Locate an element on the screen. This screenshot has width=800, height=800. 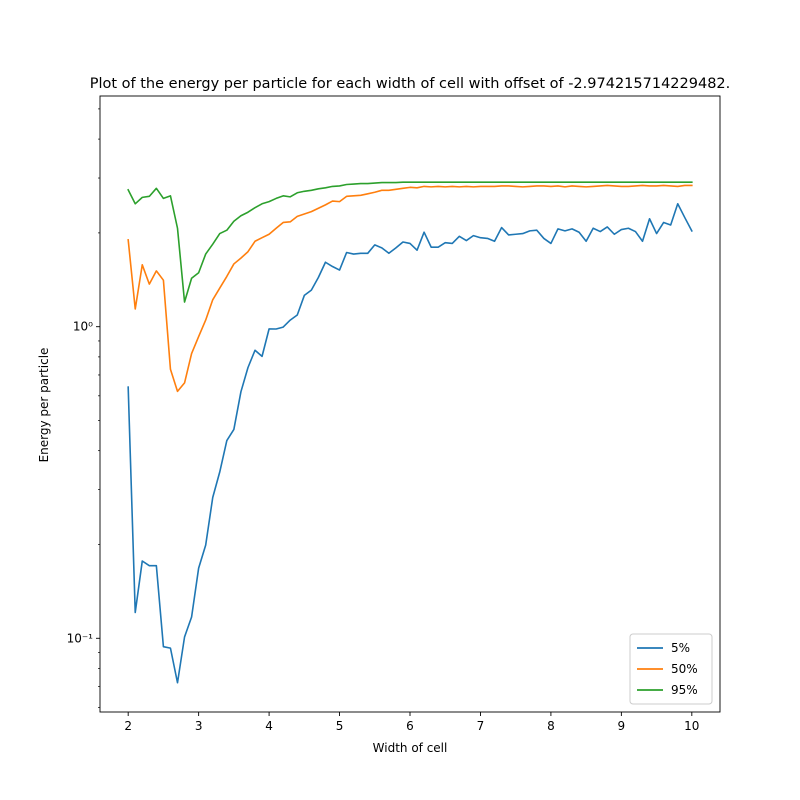
x-tick-label: 4 is located at coordinates (269, 726).